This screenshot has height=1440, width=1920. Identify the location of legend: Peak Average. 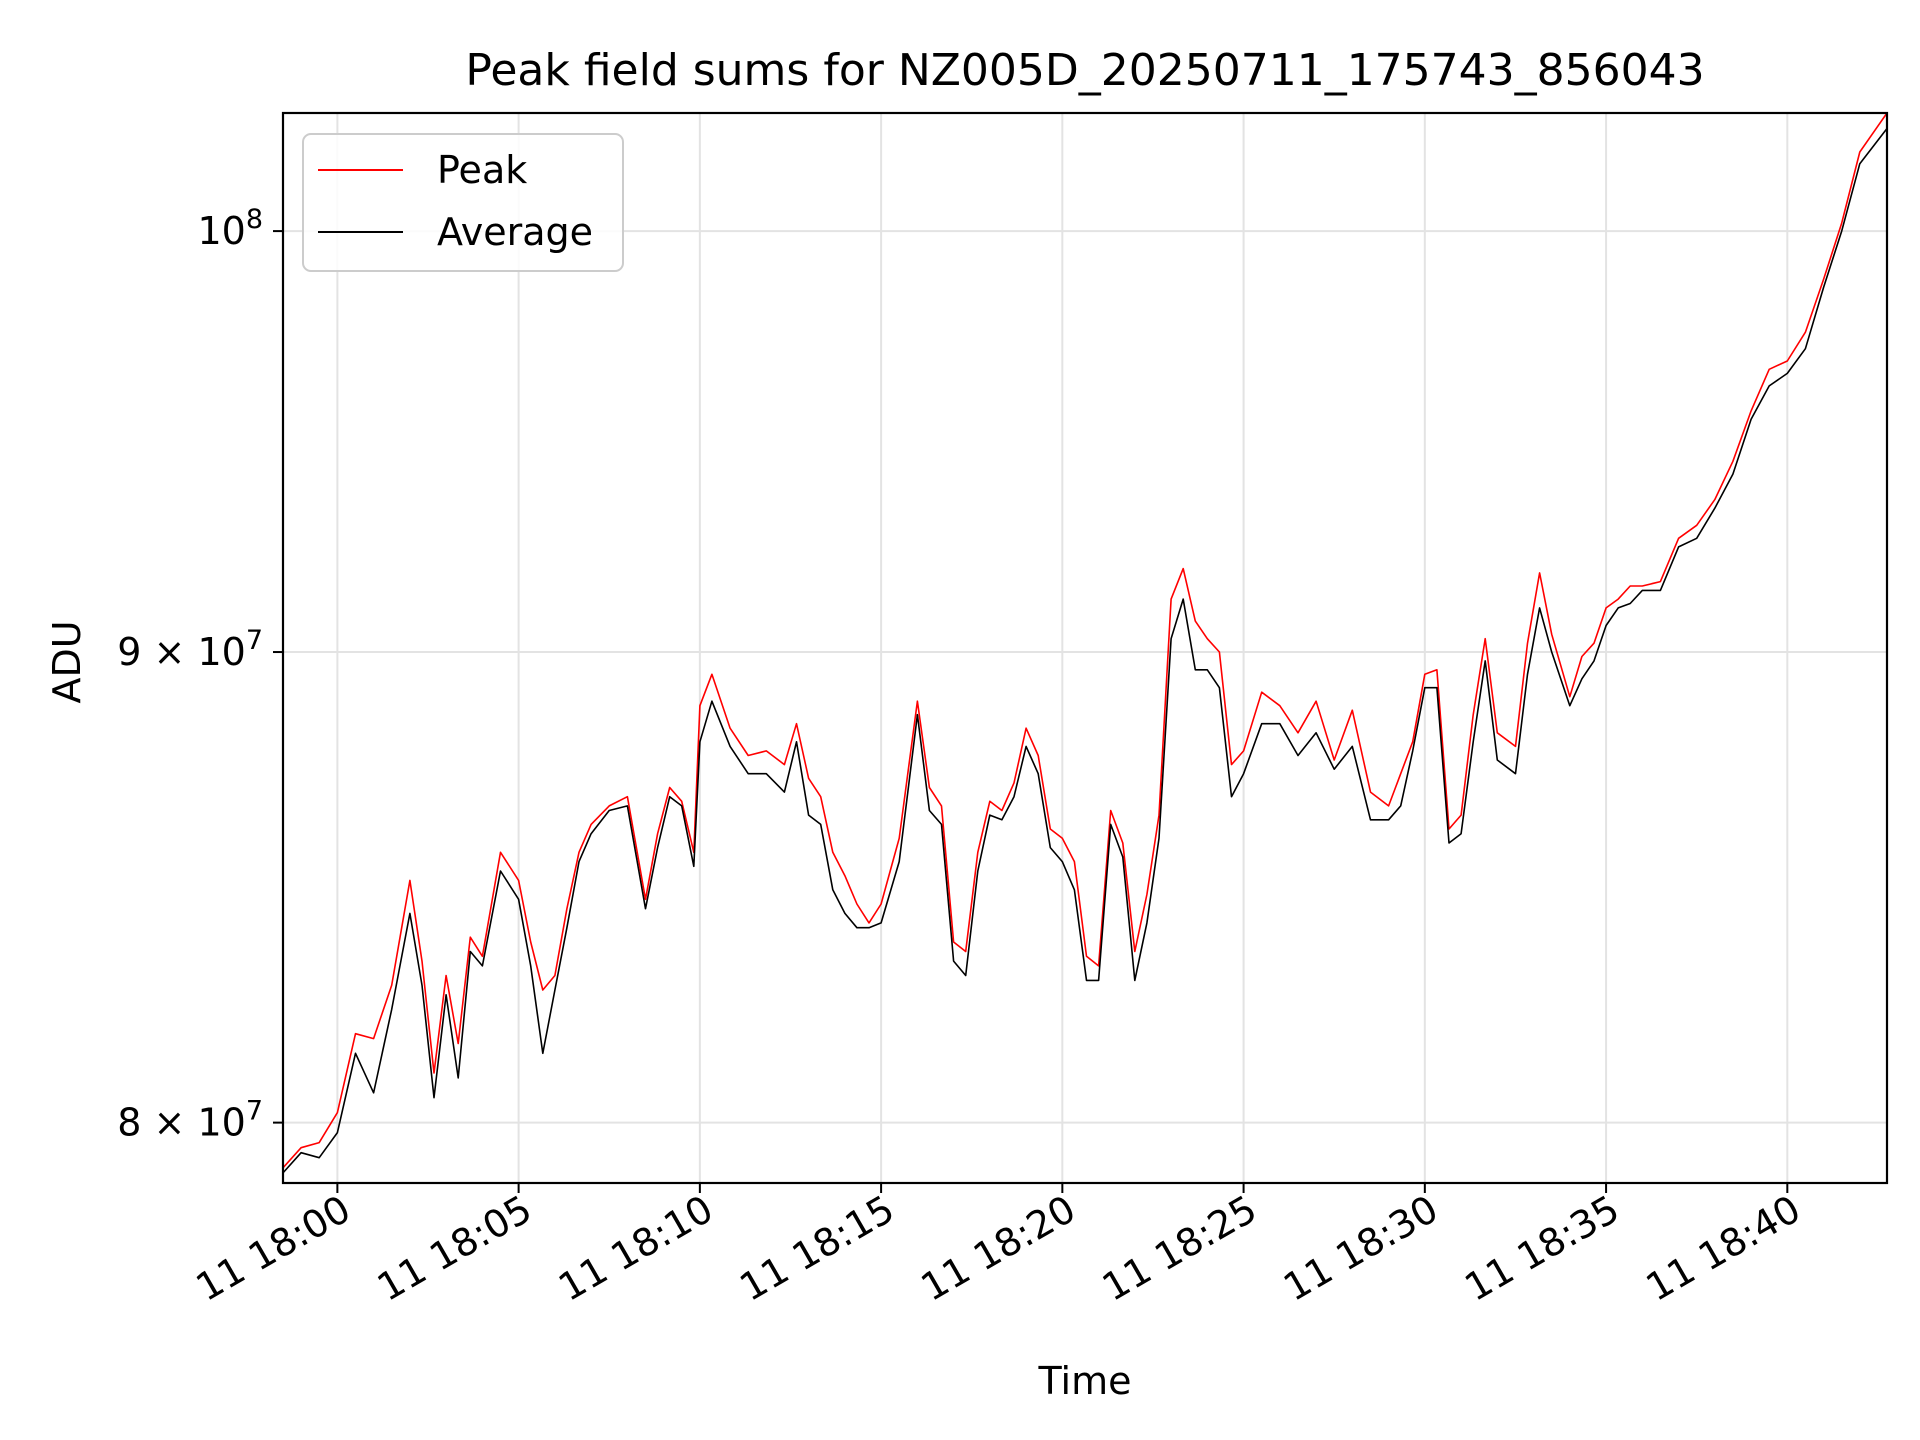
(463, 202).